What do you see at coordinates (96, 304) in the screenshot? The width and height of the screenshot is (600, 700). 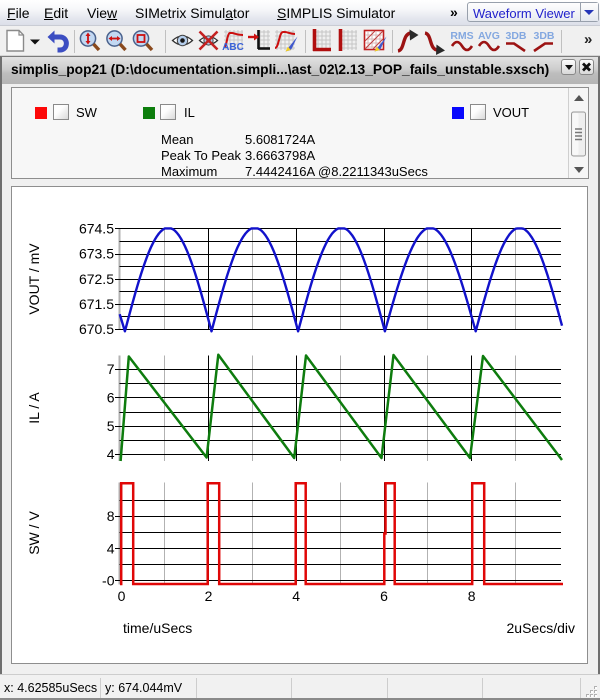 I see `svg-text: 671.5` at bounding box center [96, 304].